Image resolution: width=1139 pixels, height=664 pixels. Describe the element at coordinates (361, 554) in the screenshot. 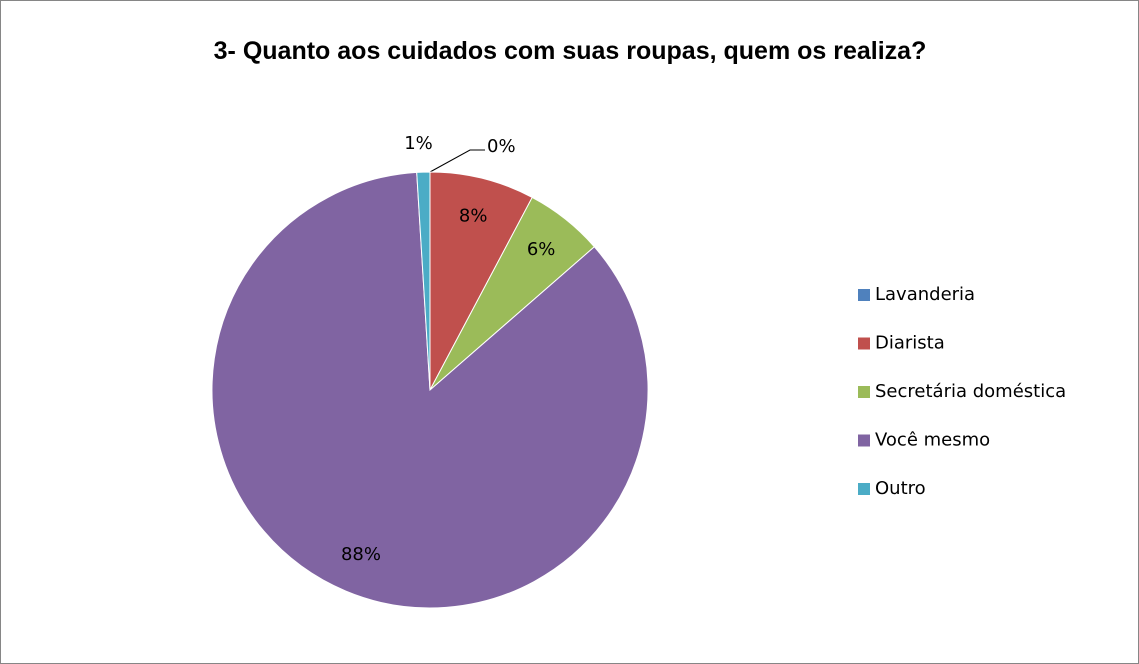

I see `data-label: 88%` at that location.